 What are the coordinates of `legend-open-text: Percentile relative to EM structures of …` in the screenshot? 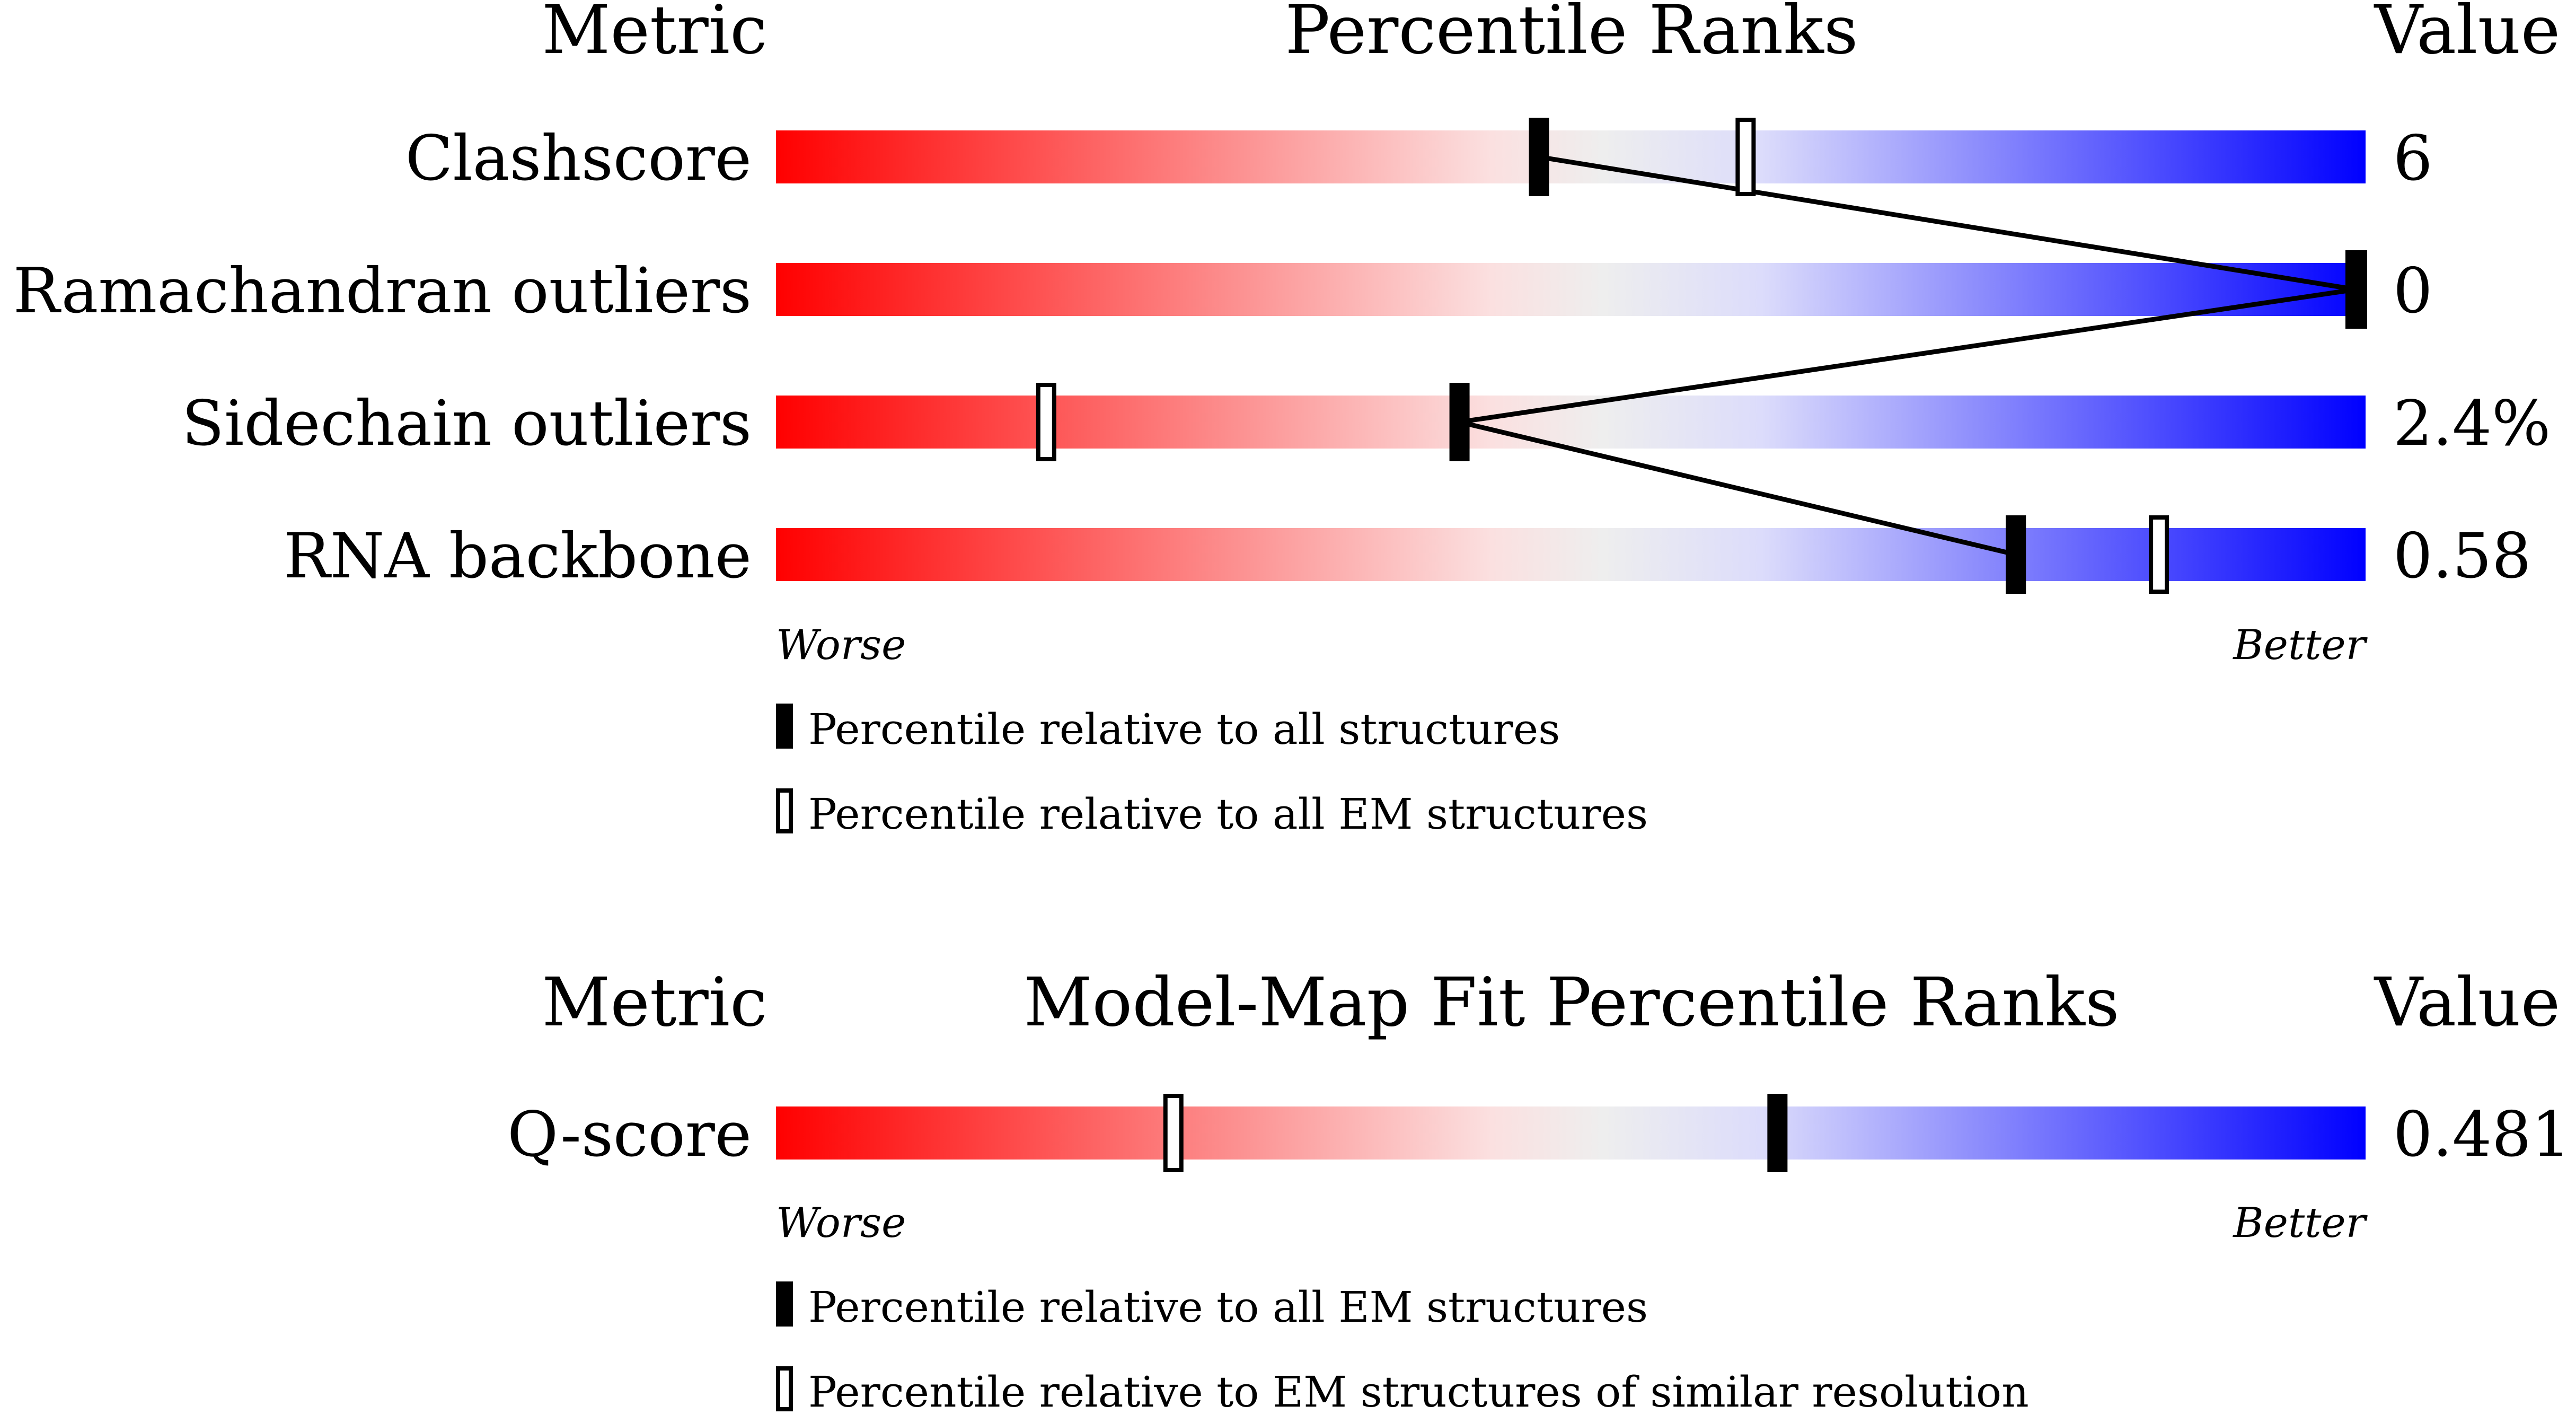 It's located at (1418, 1389).